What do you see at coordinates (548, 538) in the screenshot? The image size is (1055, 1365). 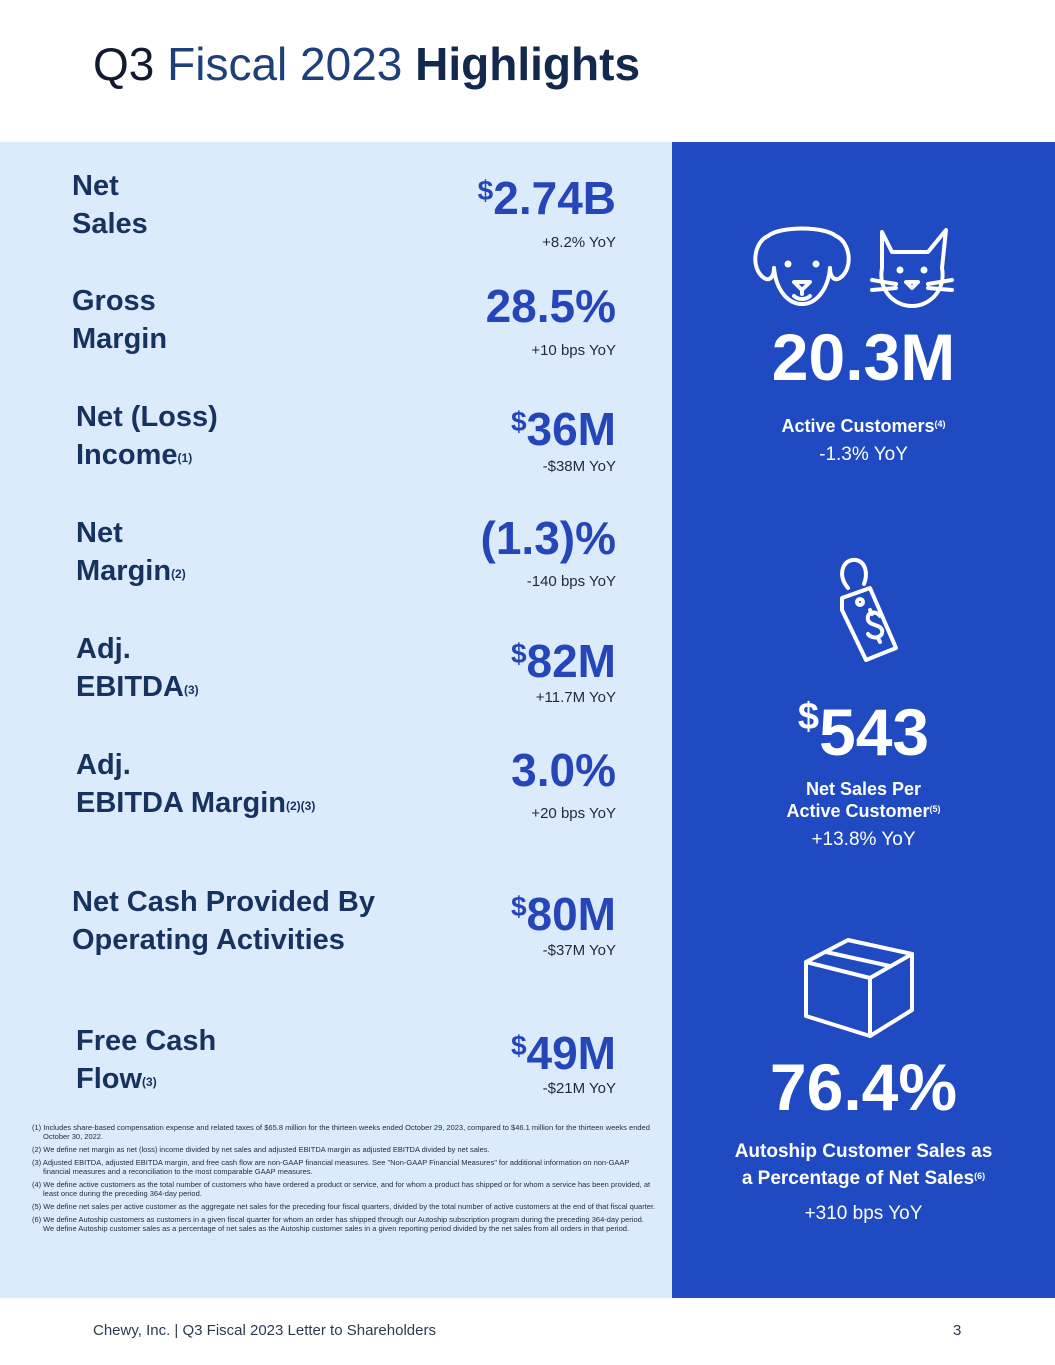 I see `metric-value: (1.3)%` at bounding box center [548, 538].